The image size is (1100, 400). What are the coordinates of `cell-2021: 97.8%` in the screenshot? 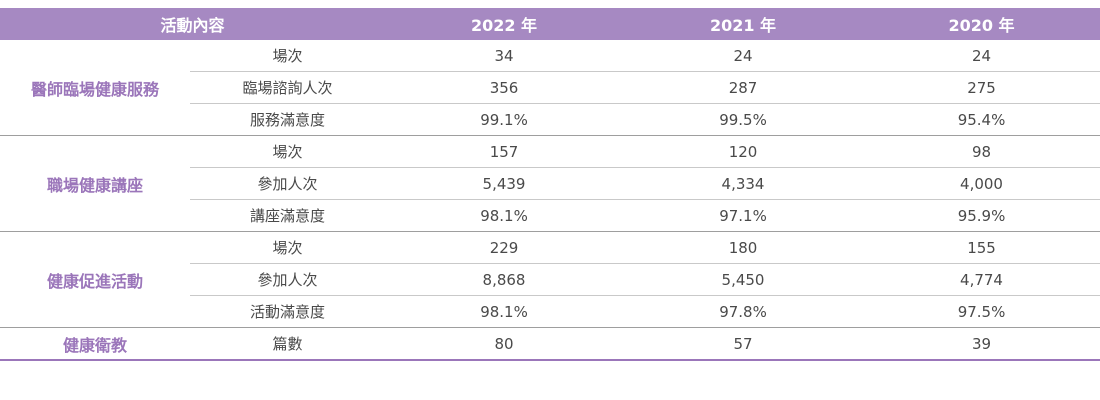 It's located at (743, 311).